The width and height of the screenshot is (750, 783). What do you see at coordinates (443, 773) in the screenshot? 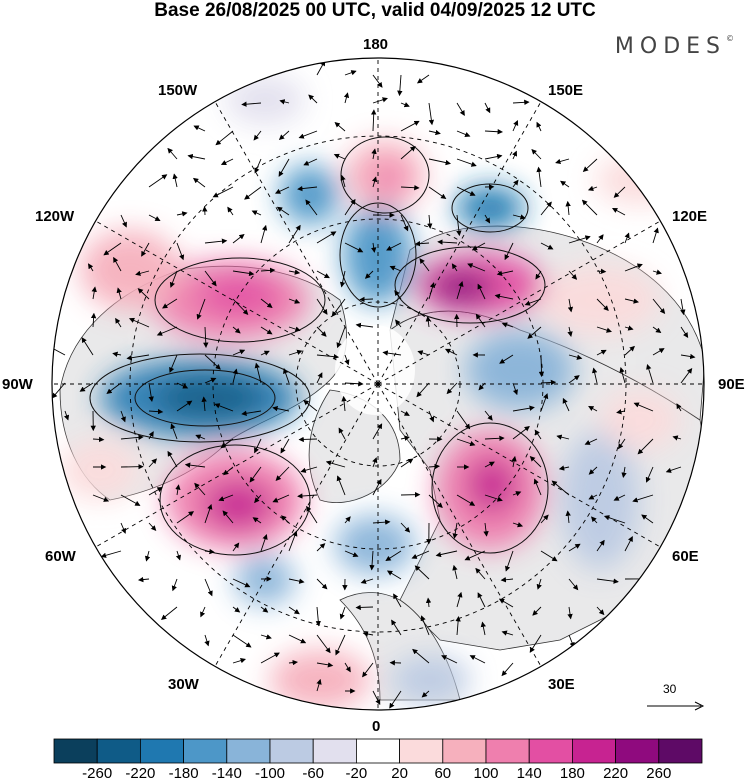
I see `colorbar-tick-label: 60` at bounding box center [443, 773].